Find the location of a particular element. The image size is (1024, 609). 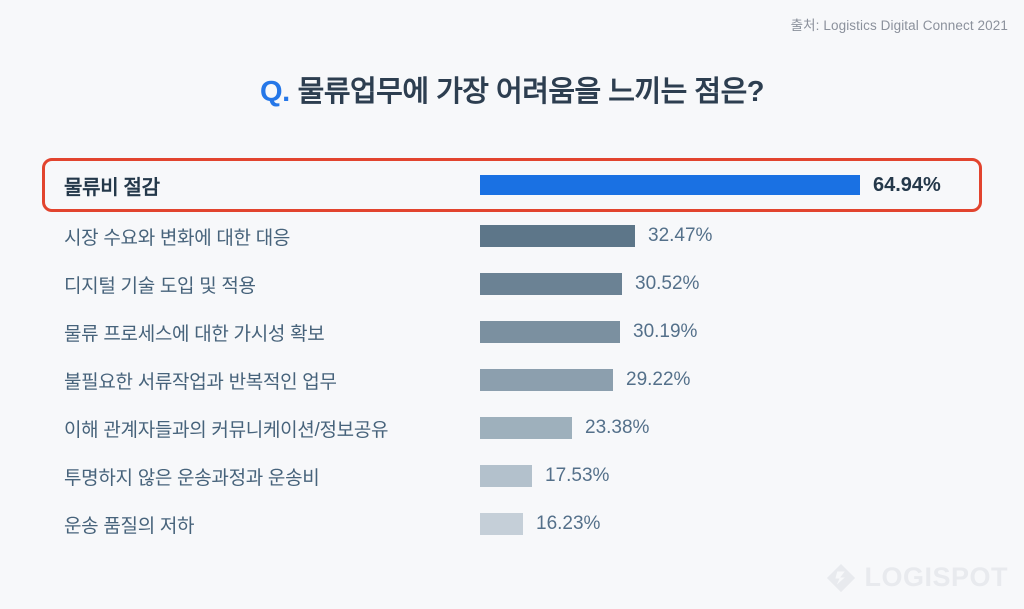

value-label: 30.52% is located at coordinates (667, 283).